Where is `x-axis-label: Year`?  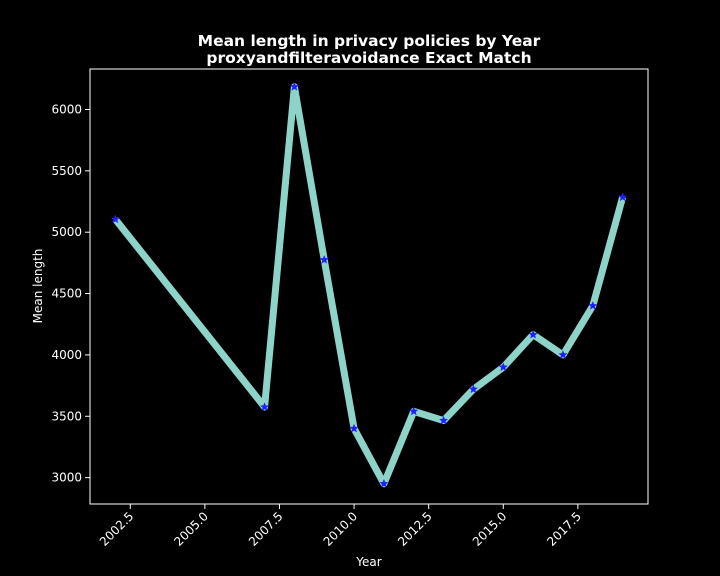 x-axis-label: Year is located at coordinates (368, 562).